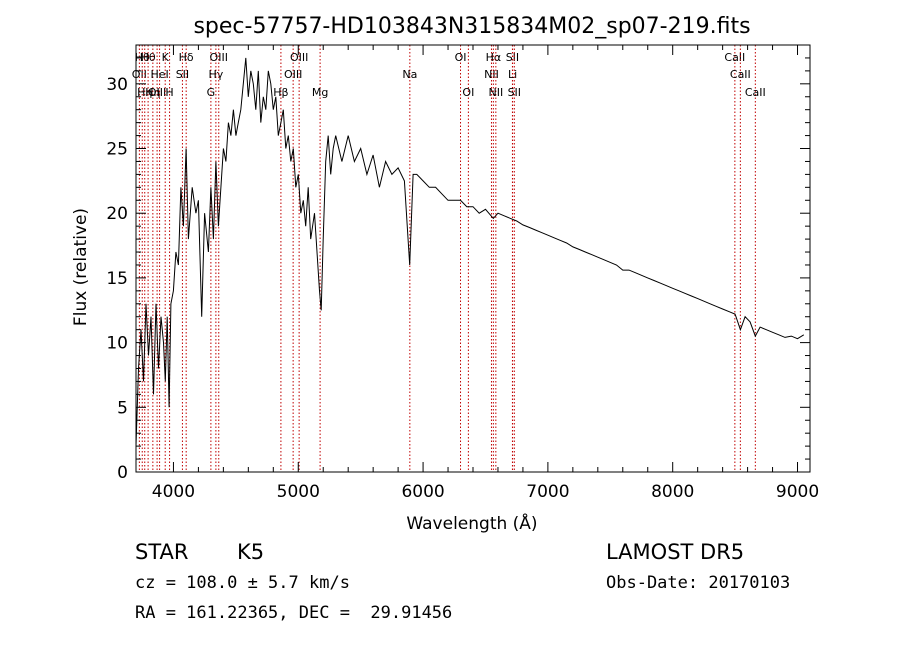 This screenshot has width=900, height=649. I want to click on y-tick-label: 0, so click(122, 473).